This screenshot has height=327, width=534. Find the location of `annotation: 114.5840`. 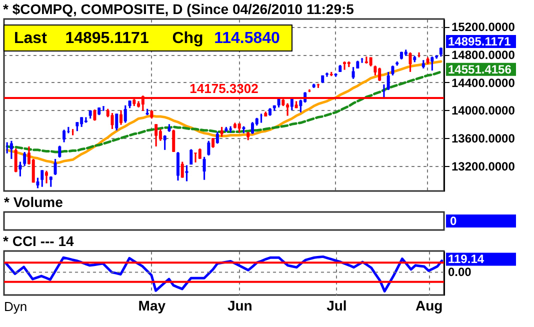

annotation: 114.5840 is located at coordinates (247, 38).